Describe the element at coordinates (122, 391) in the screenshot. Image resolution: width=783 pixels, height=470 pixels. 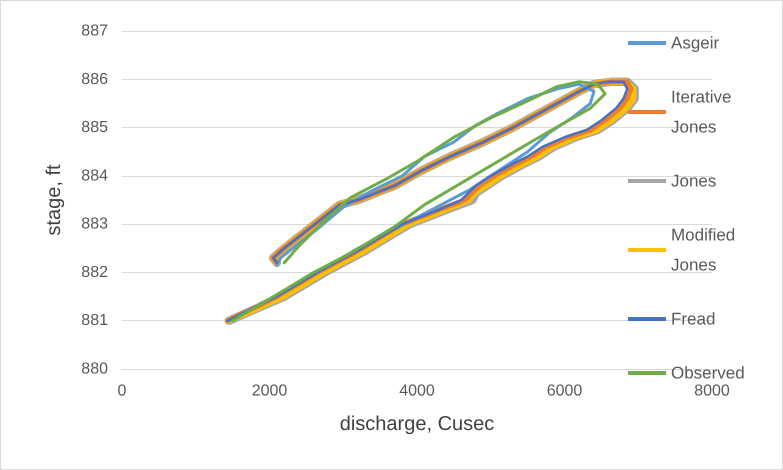
I see `x-tick-label: 0` at that location.